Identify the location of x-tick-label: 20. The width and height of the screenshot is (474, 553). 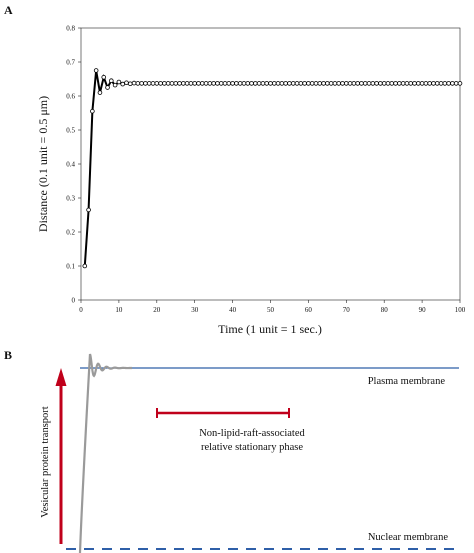
(157, 310).